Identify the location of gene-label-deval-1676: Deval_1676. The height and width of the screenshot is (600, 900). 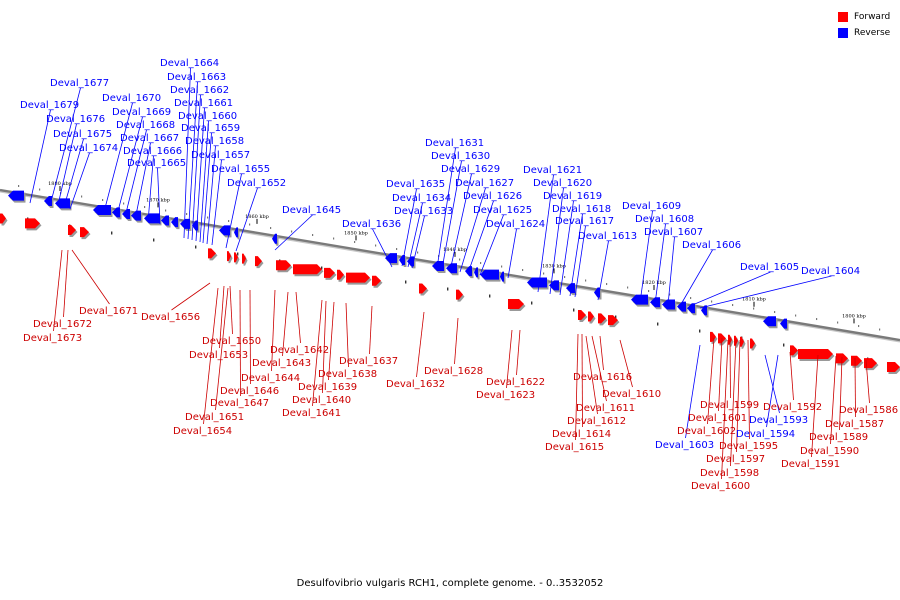
(75, 119).